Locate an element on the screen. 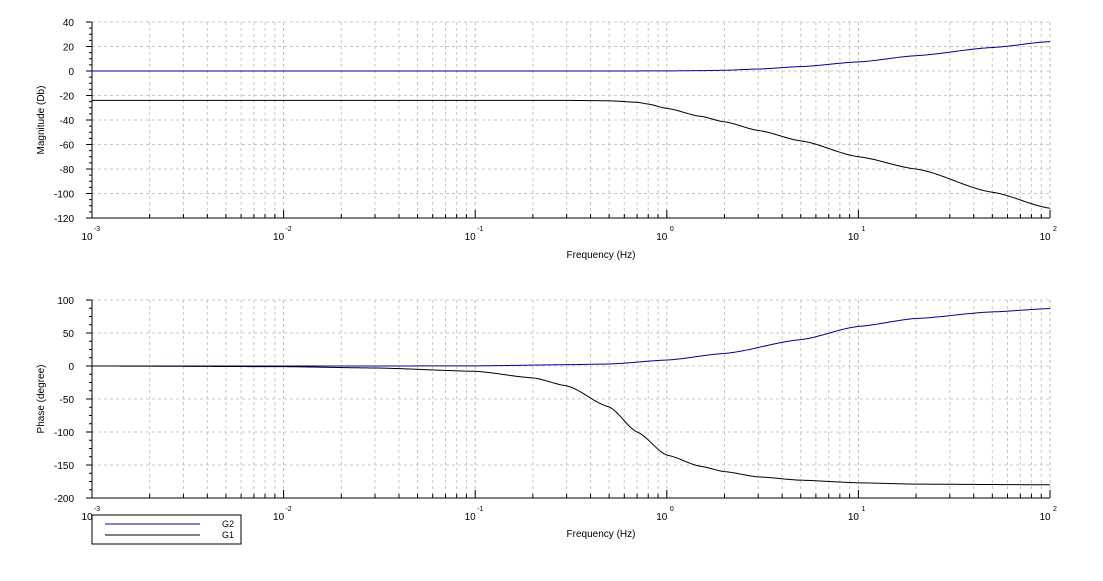  y-tick-label: -40 is located at coordinates (67, 121).